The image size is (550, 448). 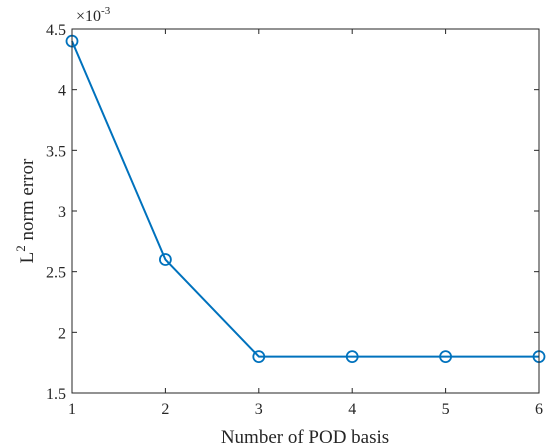 I want to click on x-tick-label: 3, so click(x=259, y=409).